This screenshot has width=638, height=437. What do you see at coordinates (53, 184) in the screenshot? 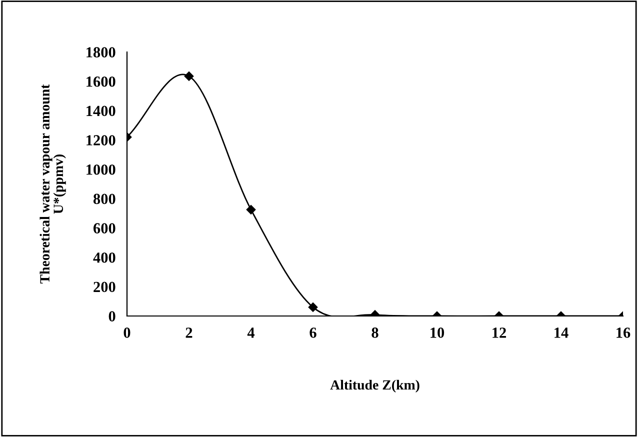
I see `y-axis-title: Theoretical water vapour amount U*(ppmv)` at bounding box center [53, 184].